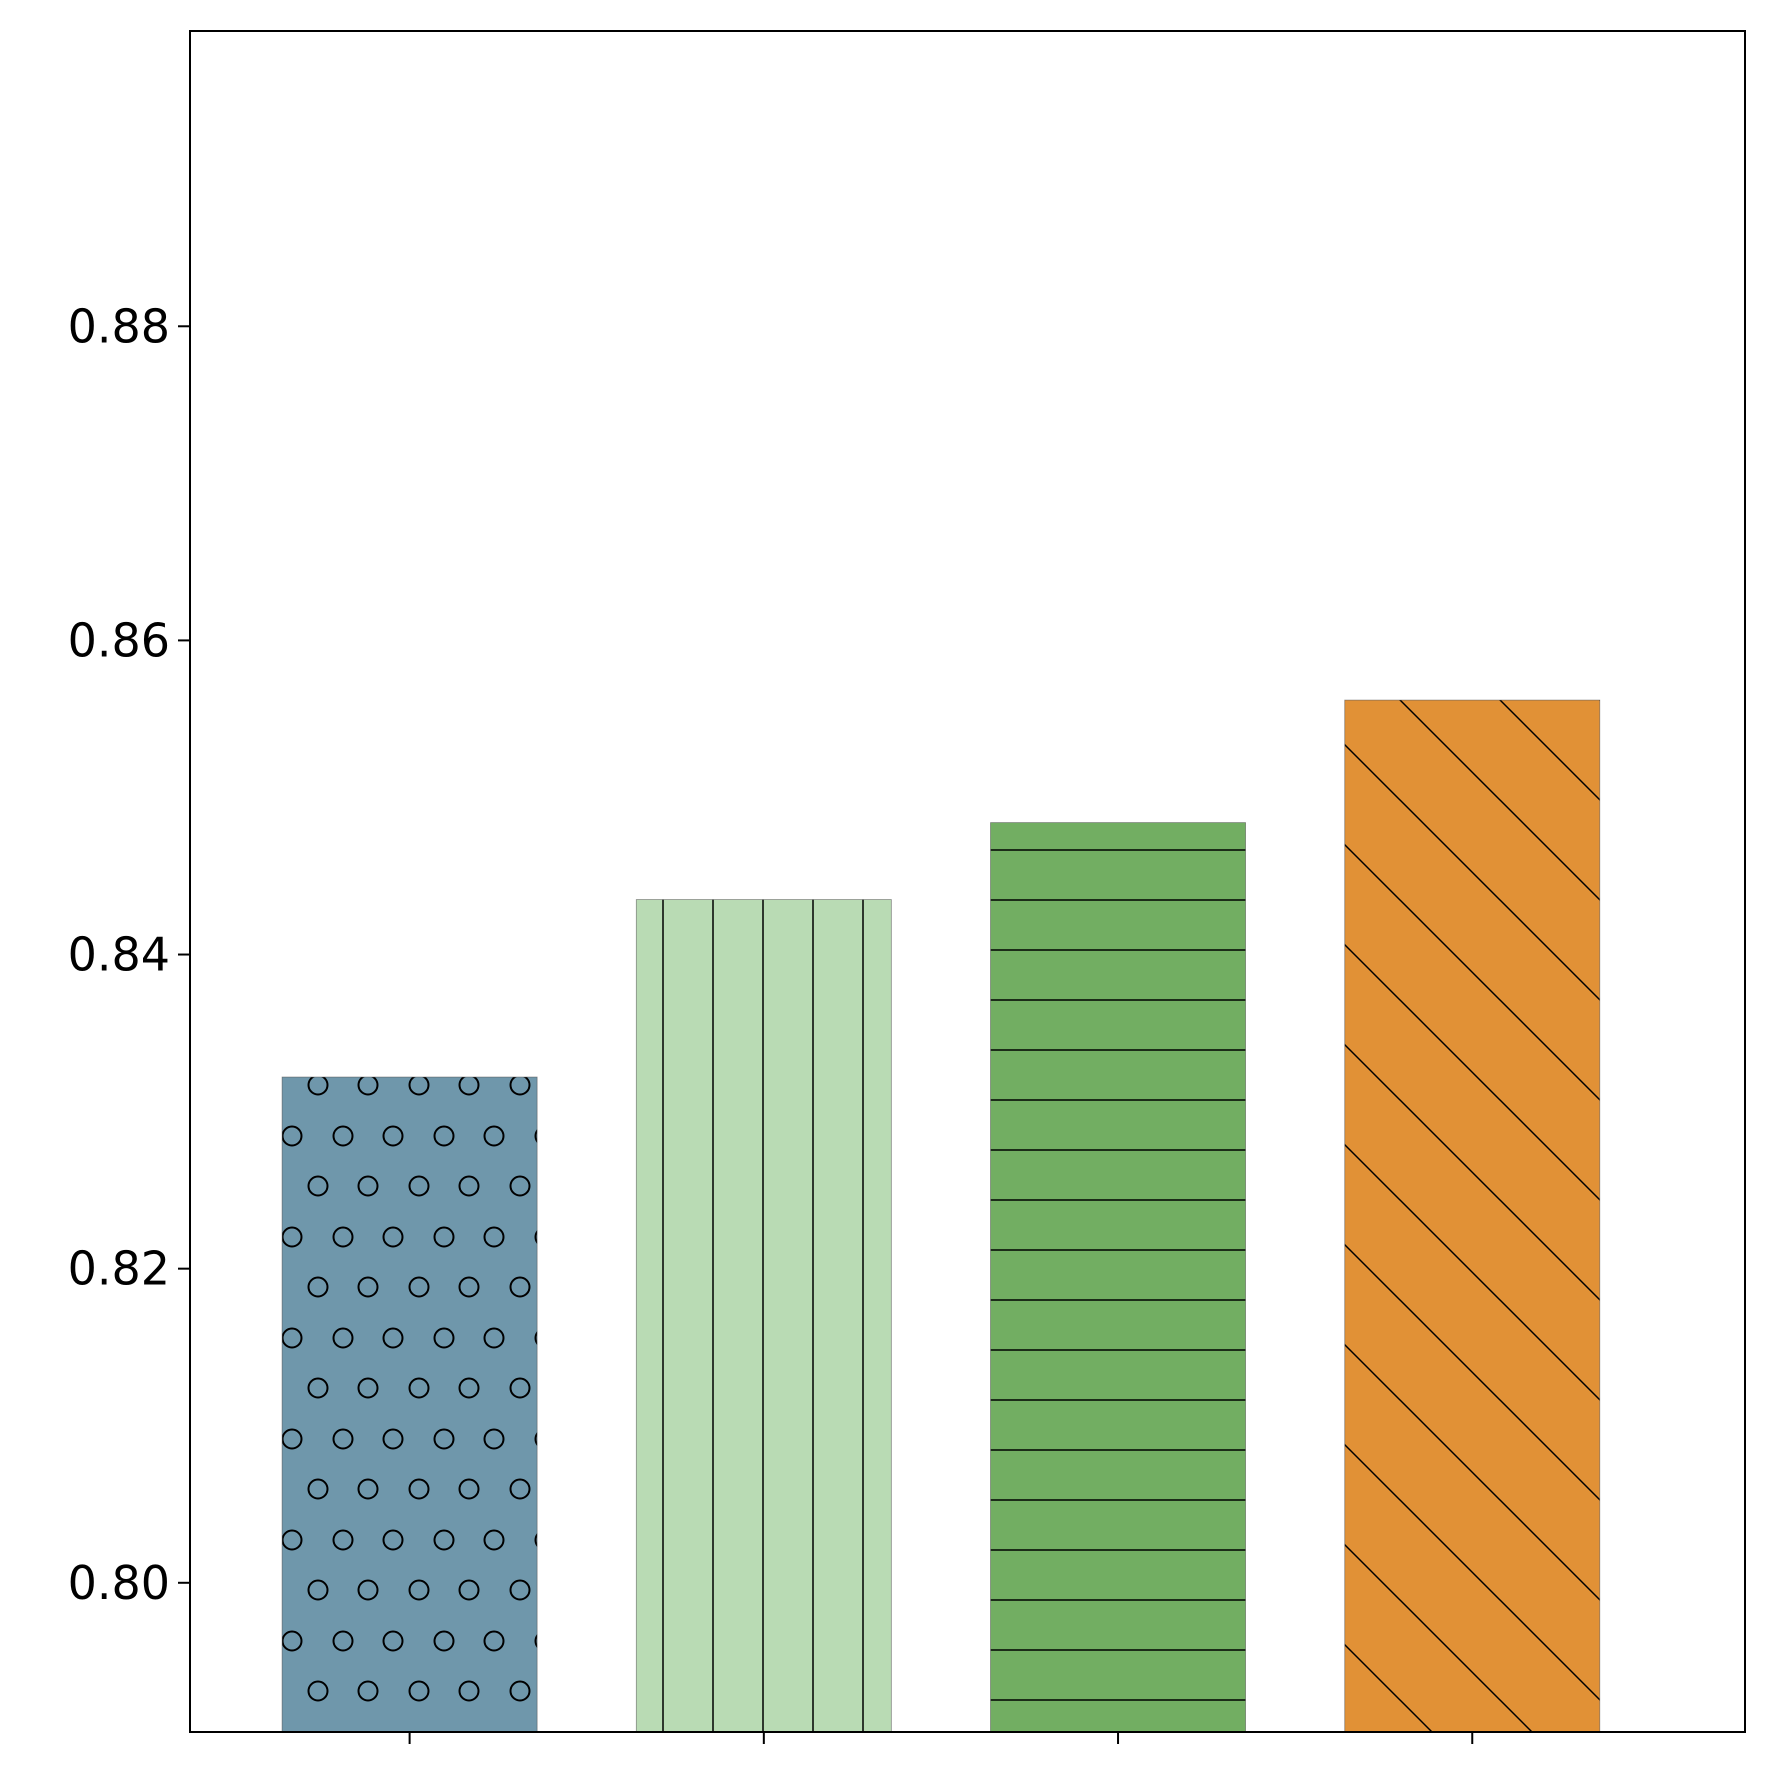  What do you see at coordinates (763, 1316) in the screenshot?
I see `bar-2-hatch` at bounding box center [763, 1316].